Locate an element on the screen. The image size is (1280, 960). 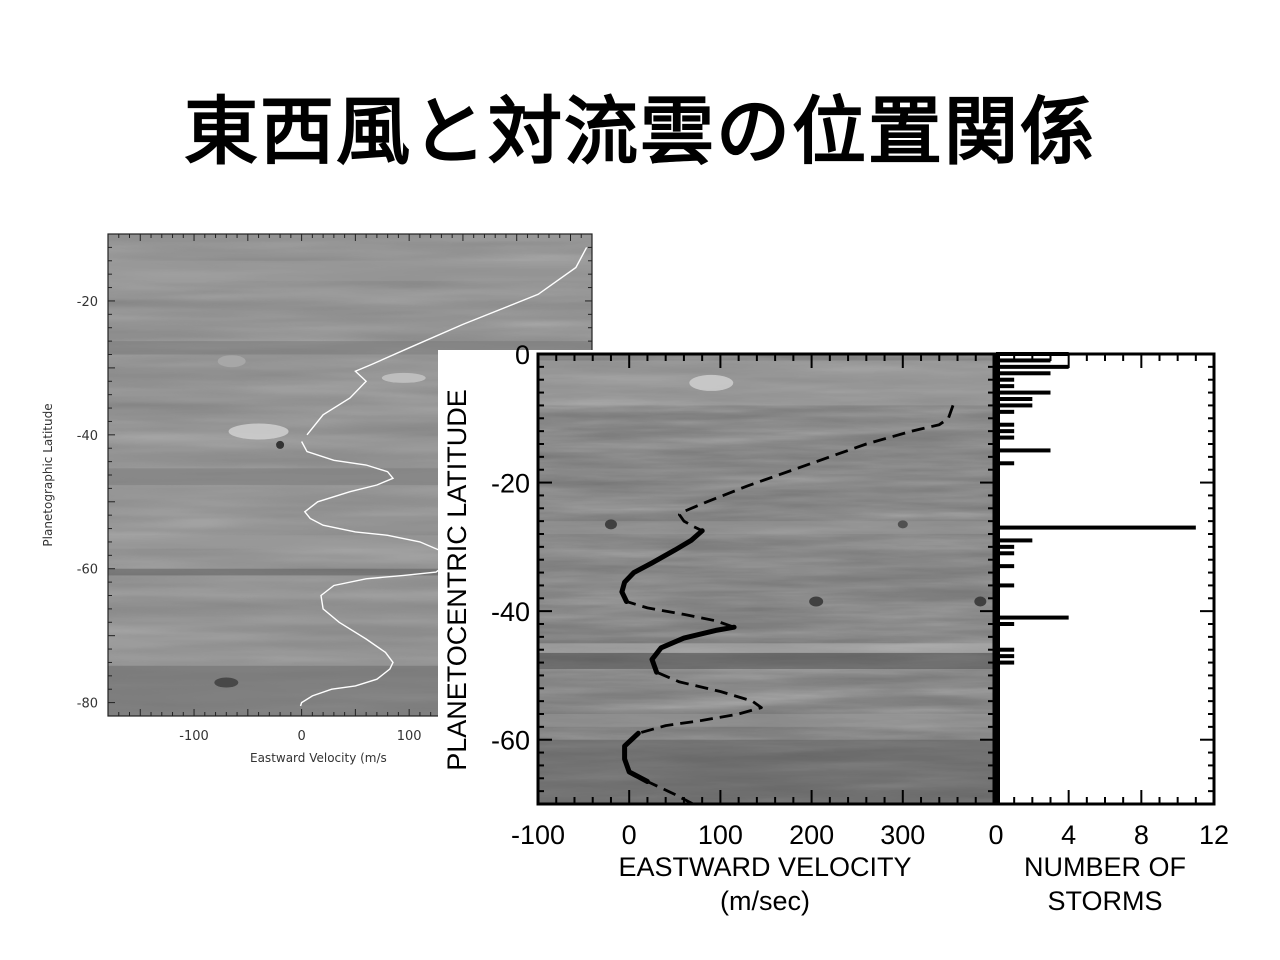
slide-title: 東西風と対流雲の位置関係 is located at coordinates (640, 132).